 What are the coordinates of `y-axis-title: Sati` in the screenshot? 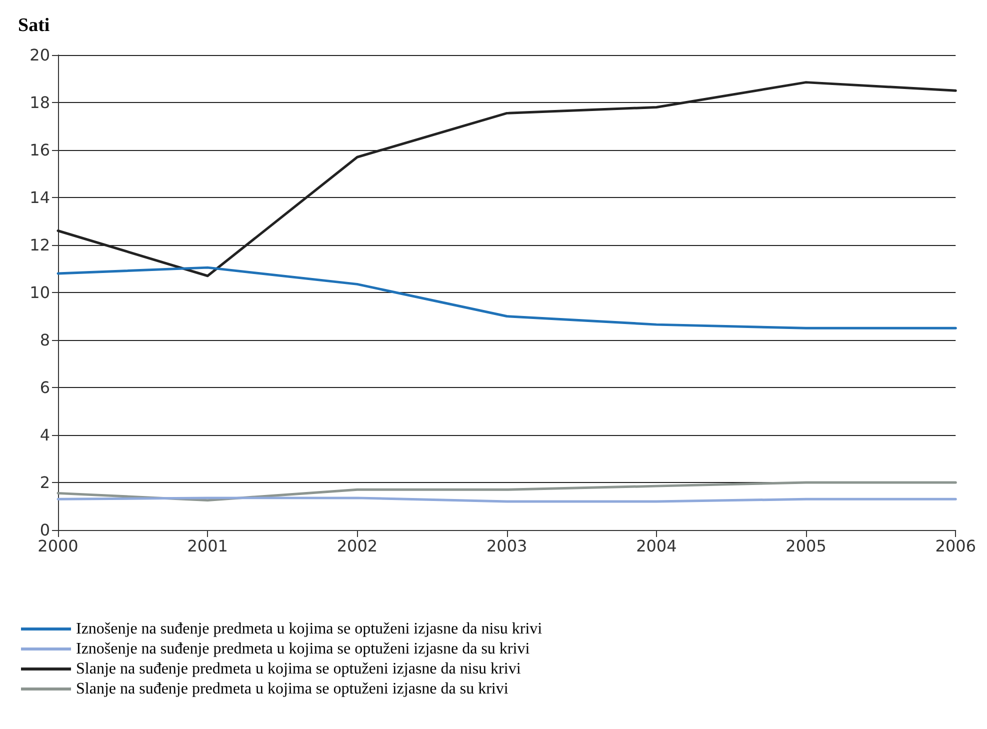 It's located at (34, 25).